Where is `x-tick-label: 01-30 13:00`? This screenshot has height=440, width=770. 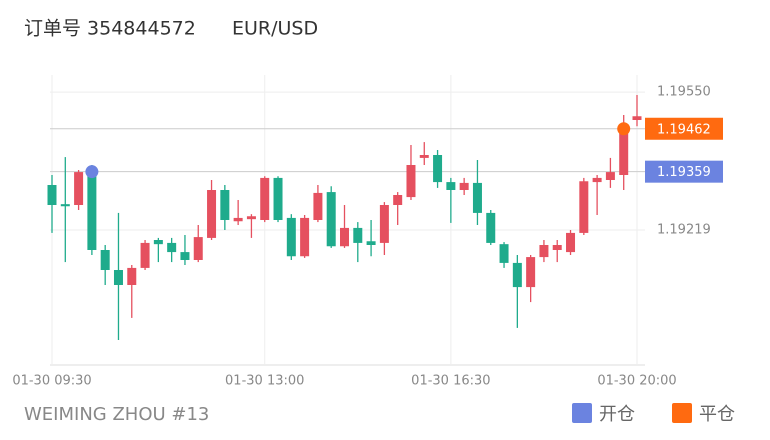
x-tick-label: 01-30 13:00 is located at coordinates (264, 381).